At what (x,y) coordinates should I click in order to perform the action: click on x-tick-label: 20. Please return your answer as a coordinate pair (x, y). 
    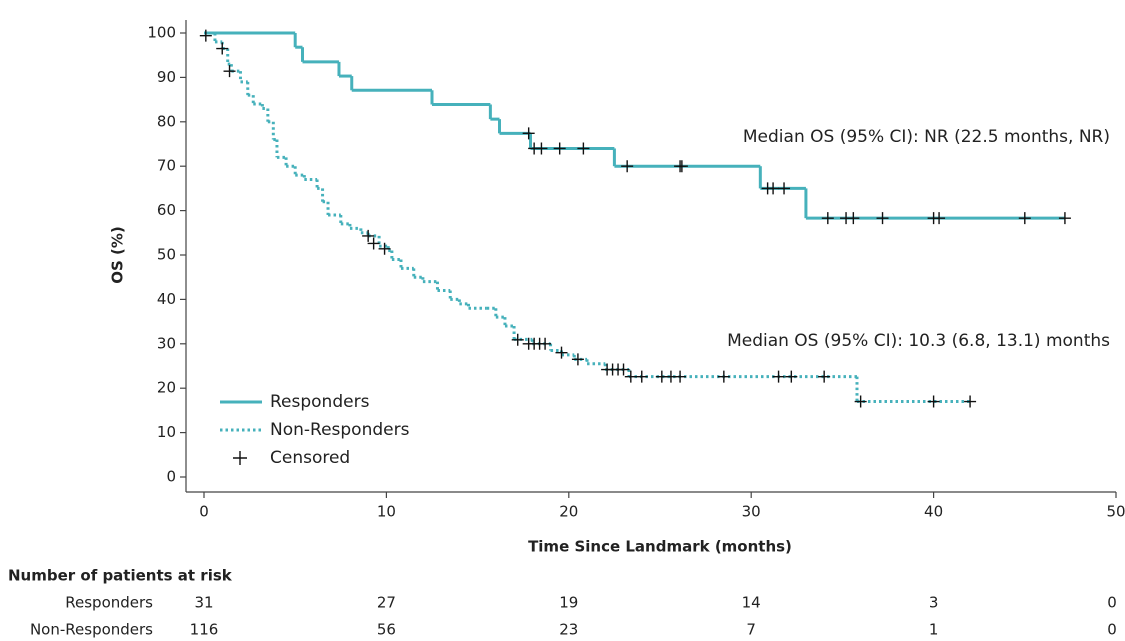
    Looking at the image, I should click on (568, 512).